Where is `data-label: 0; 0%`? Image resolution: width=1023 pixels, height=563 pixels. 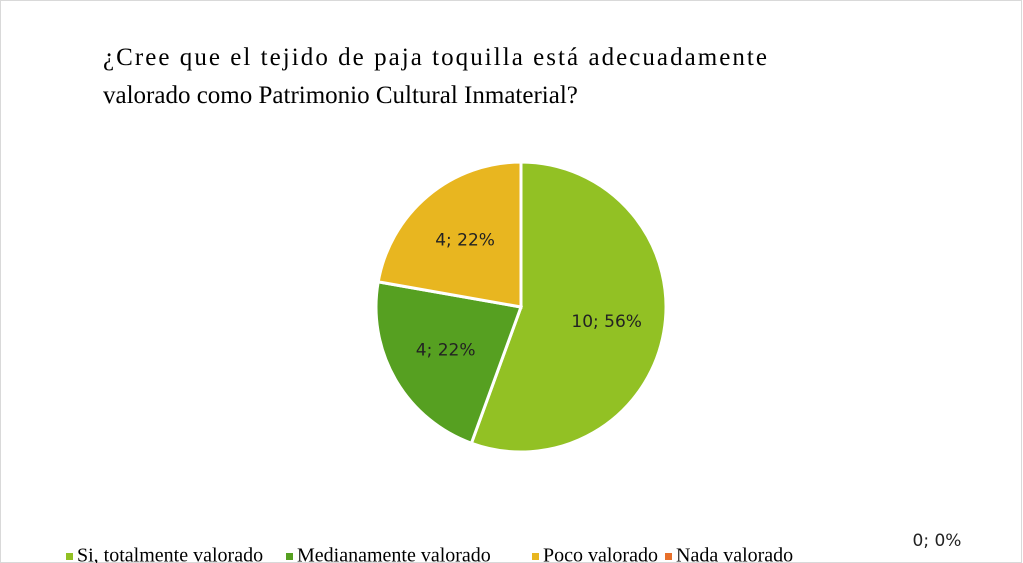
data-label: 0; 0% is located at coordinates (937, 541).